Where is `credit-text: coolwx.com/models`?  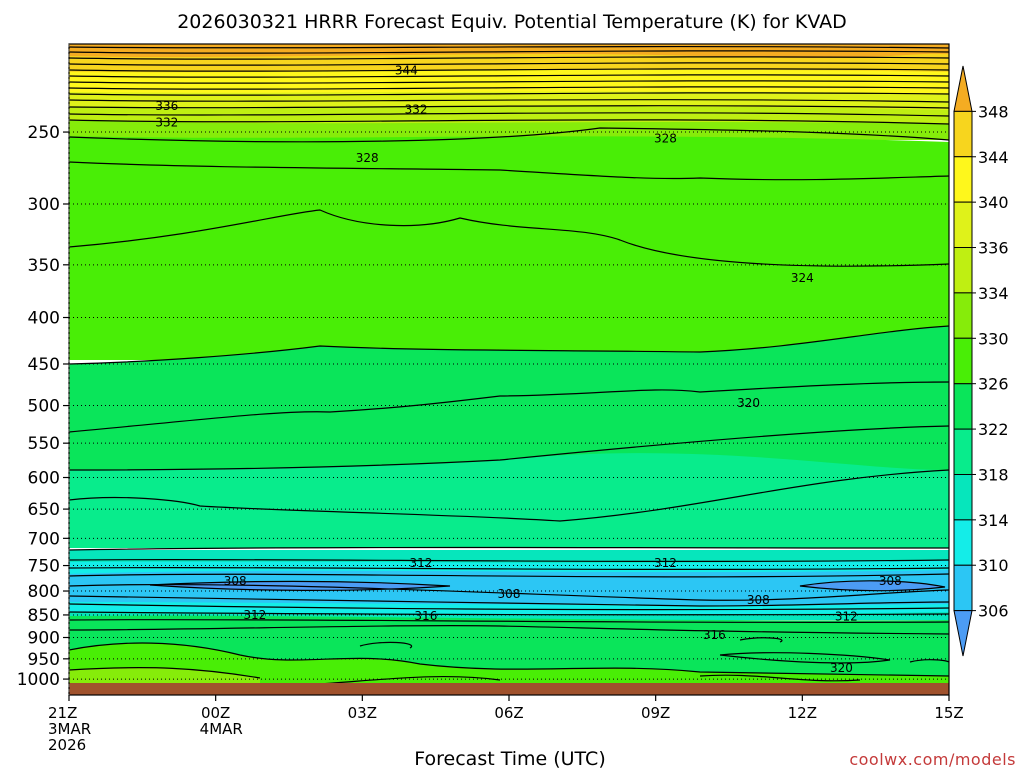 credit-text: coolwx.com/models is located at coordinates (932, 759).